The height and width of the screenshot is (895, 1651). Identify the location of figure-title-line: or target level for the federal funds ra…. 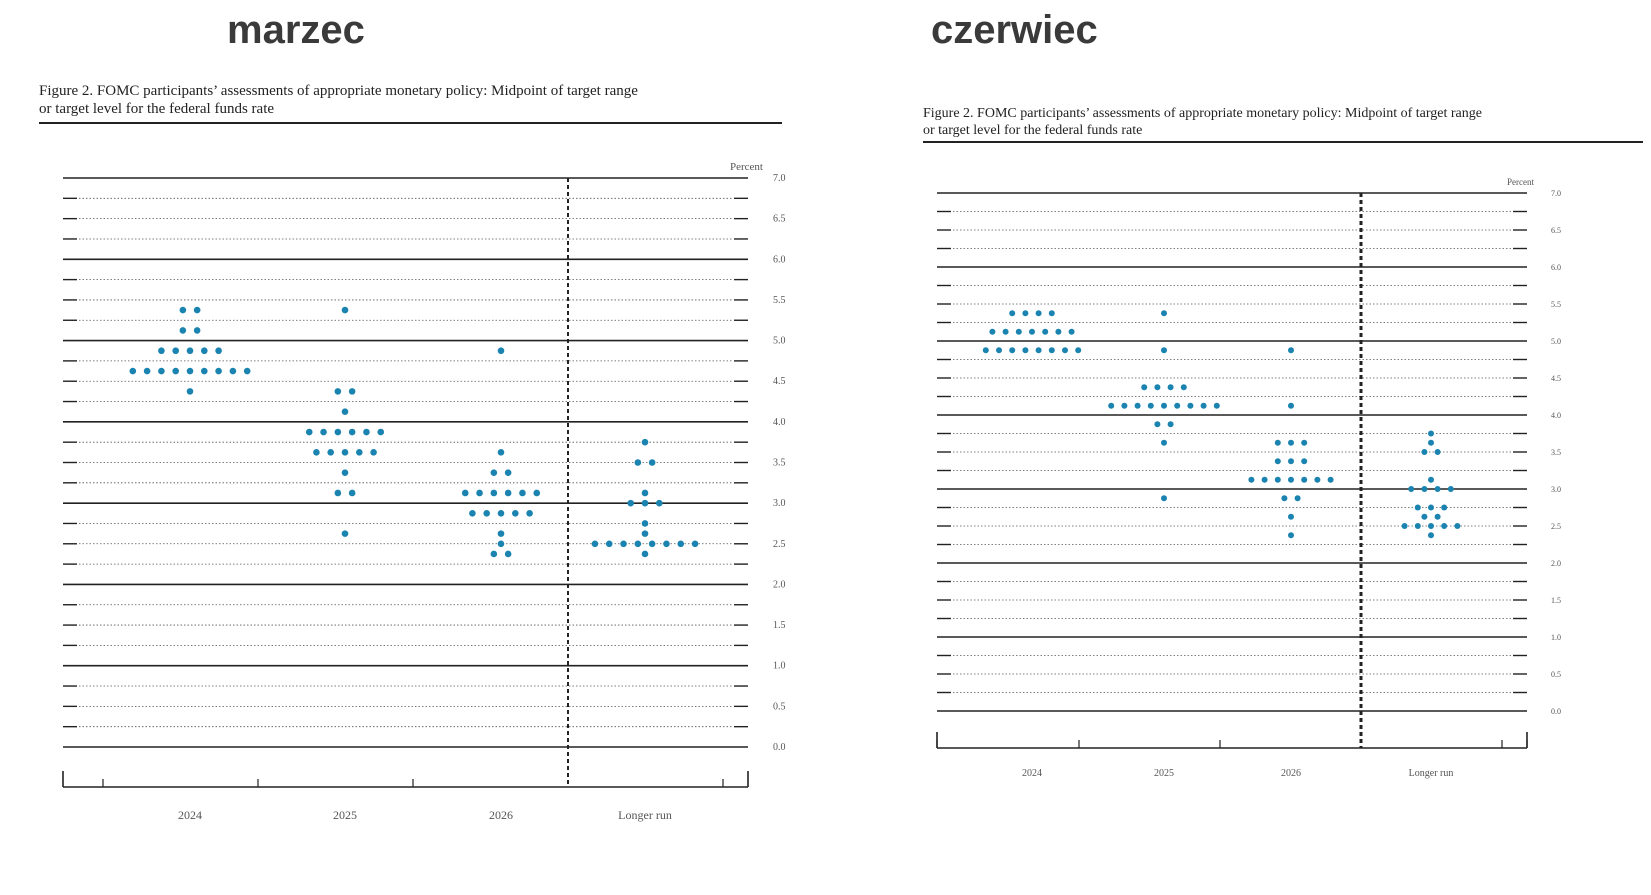
(156, 109).